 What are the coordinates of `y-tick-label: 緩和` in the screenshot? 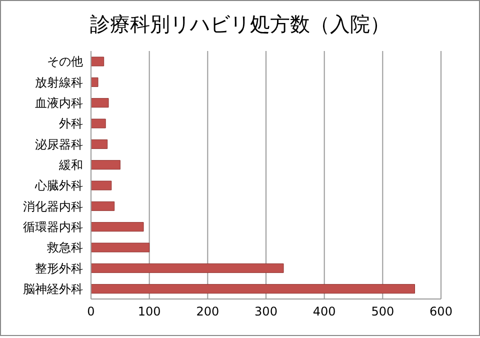 It's located at (70, 165).